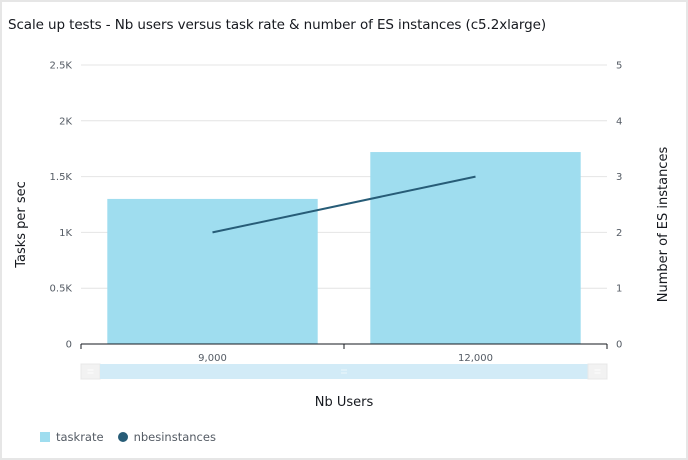  What do you see at coordinates (212, 358) in the screenshot?
I see `x-tick-label: 9,000` at bounding box center [212, 358].